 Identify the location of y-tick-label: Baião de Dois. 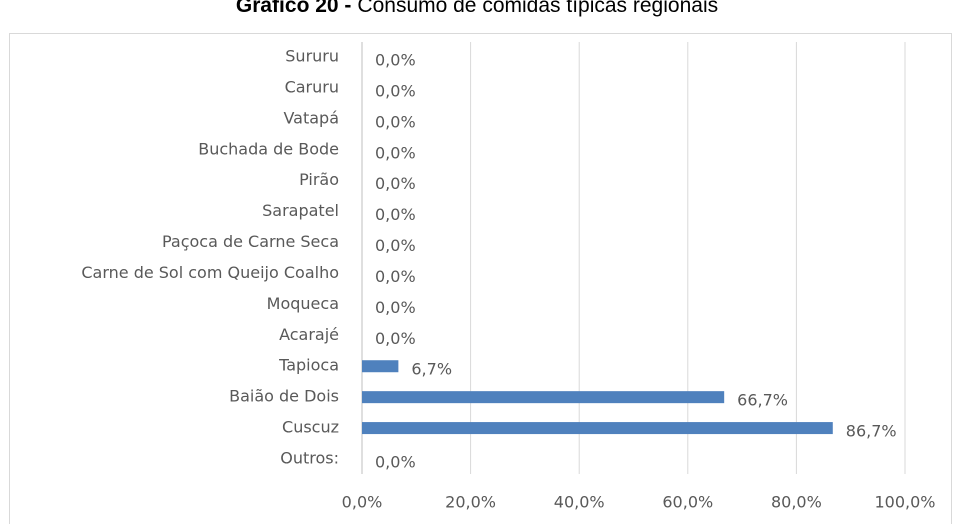
(284, 396).